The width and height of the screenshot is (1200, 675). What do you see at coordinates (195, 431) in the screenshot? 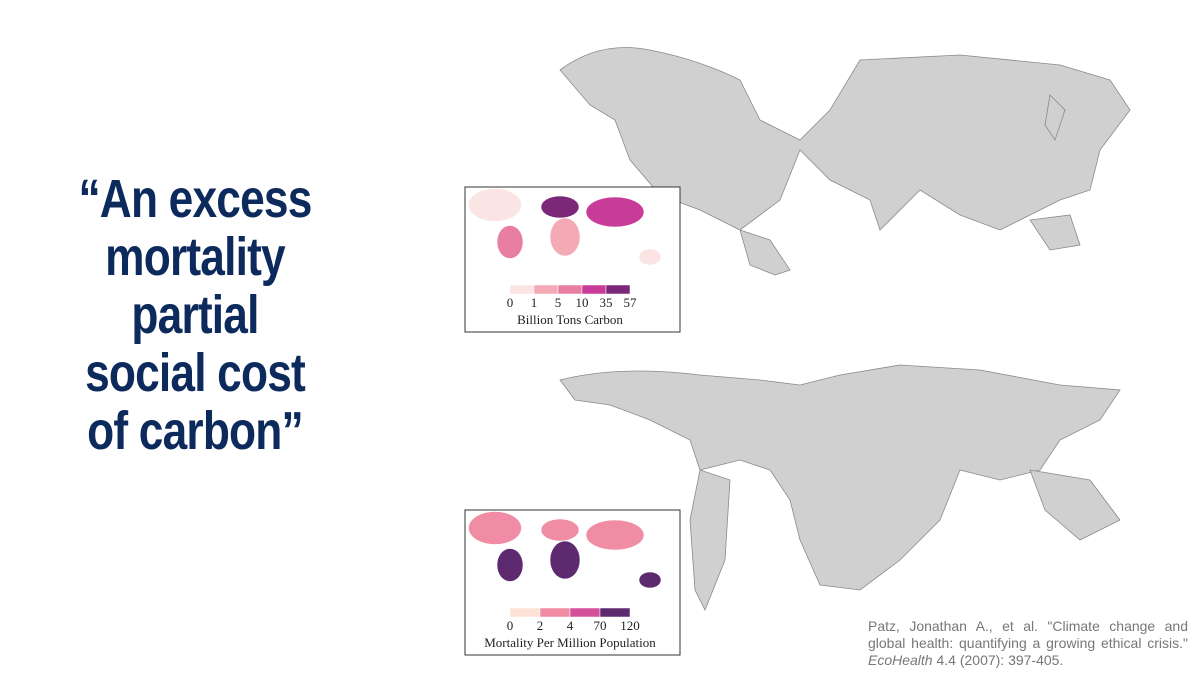
I see `quote-line: of carbon”` at bounding box center [195, 431].